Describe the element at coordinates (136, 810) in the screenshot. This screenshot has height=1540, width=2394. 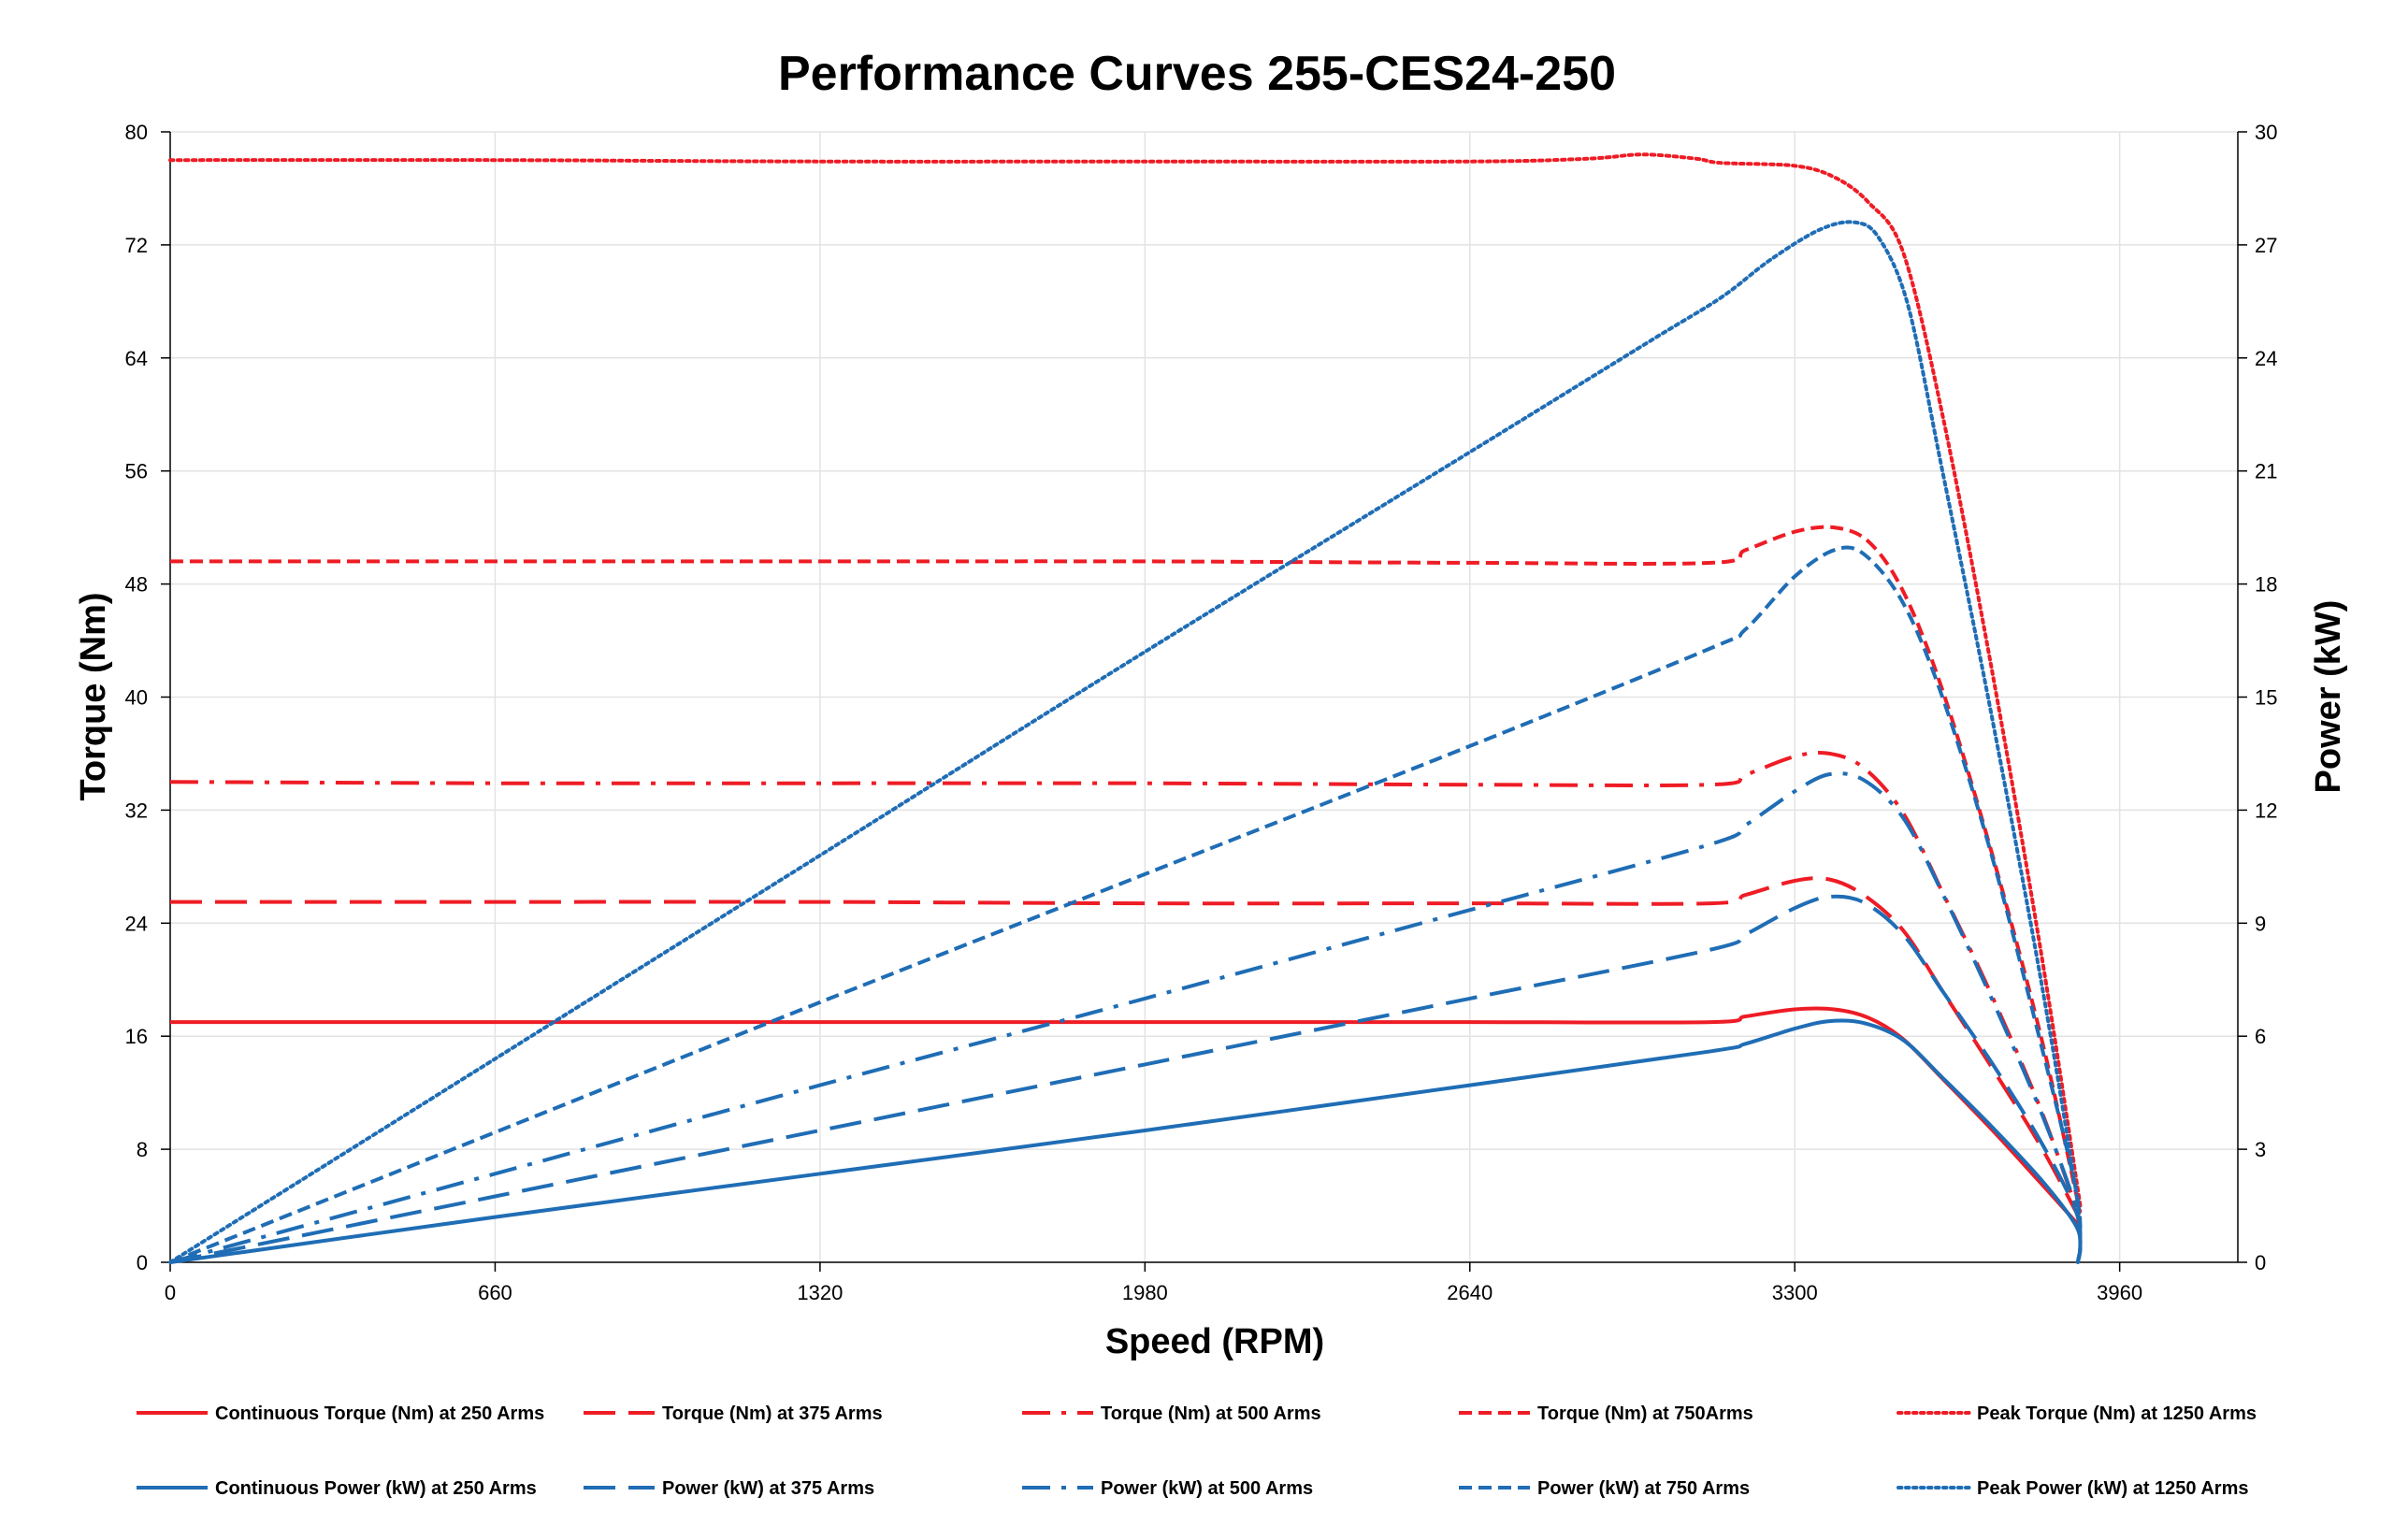
I see `y-tick-label: 32` at that location.